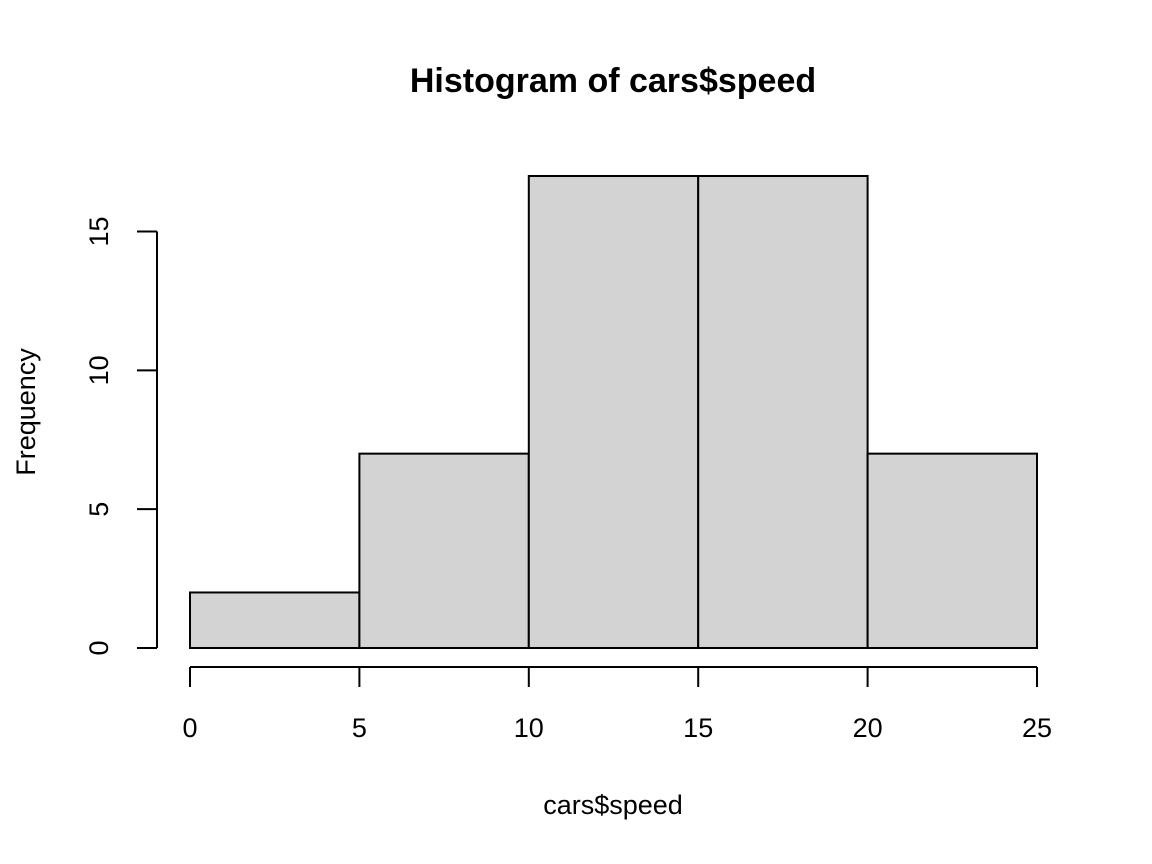  Describe the element at coordinates (868, 728) in the screenshot. I see `x-tick-label: 20` at that location.